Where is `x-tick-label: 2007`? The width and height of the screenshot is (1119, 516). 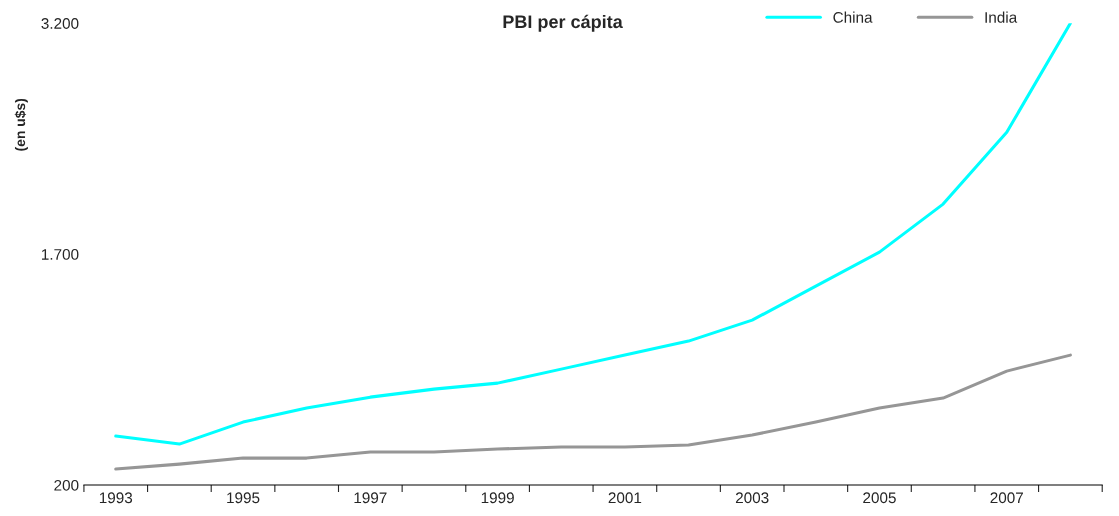
x-tick-label: 2007 is located at coordinates (1006, 498).